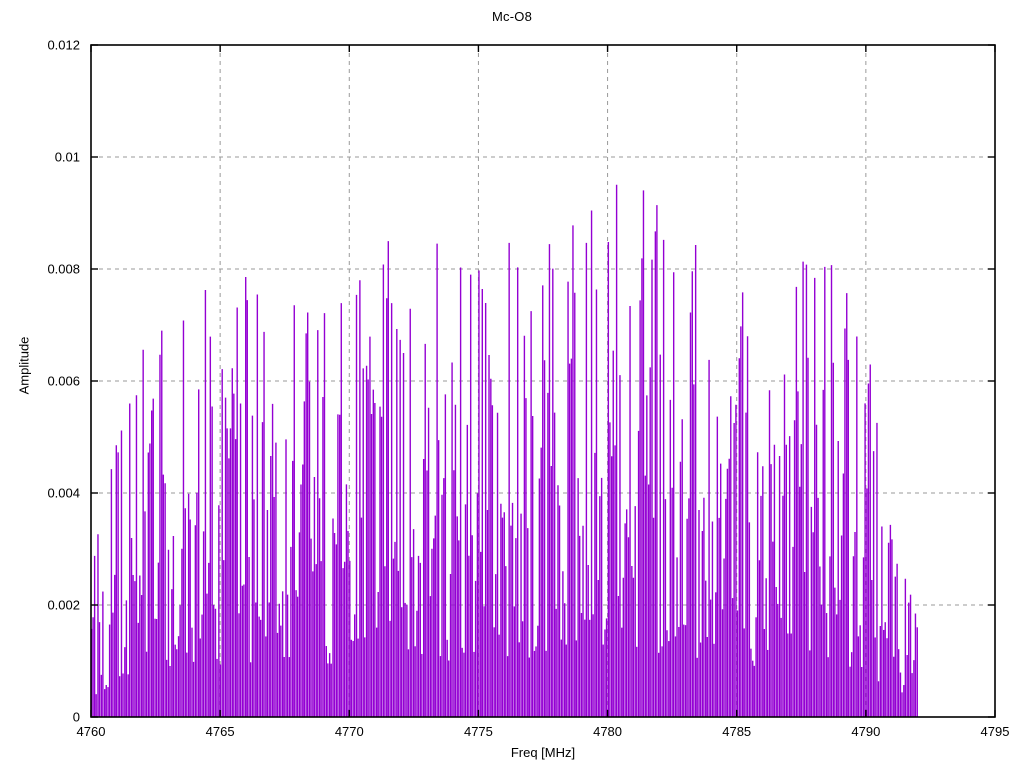 The image size is (1024, 768). Describe the element at coordinates (512, 16) in the screenshot. I see `chart-title: Mc-O8` at that location.